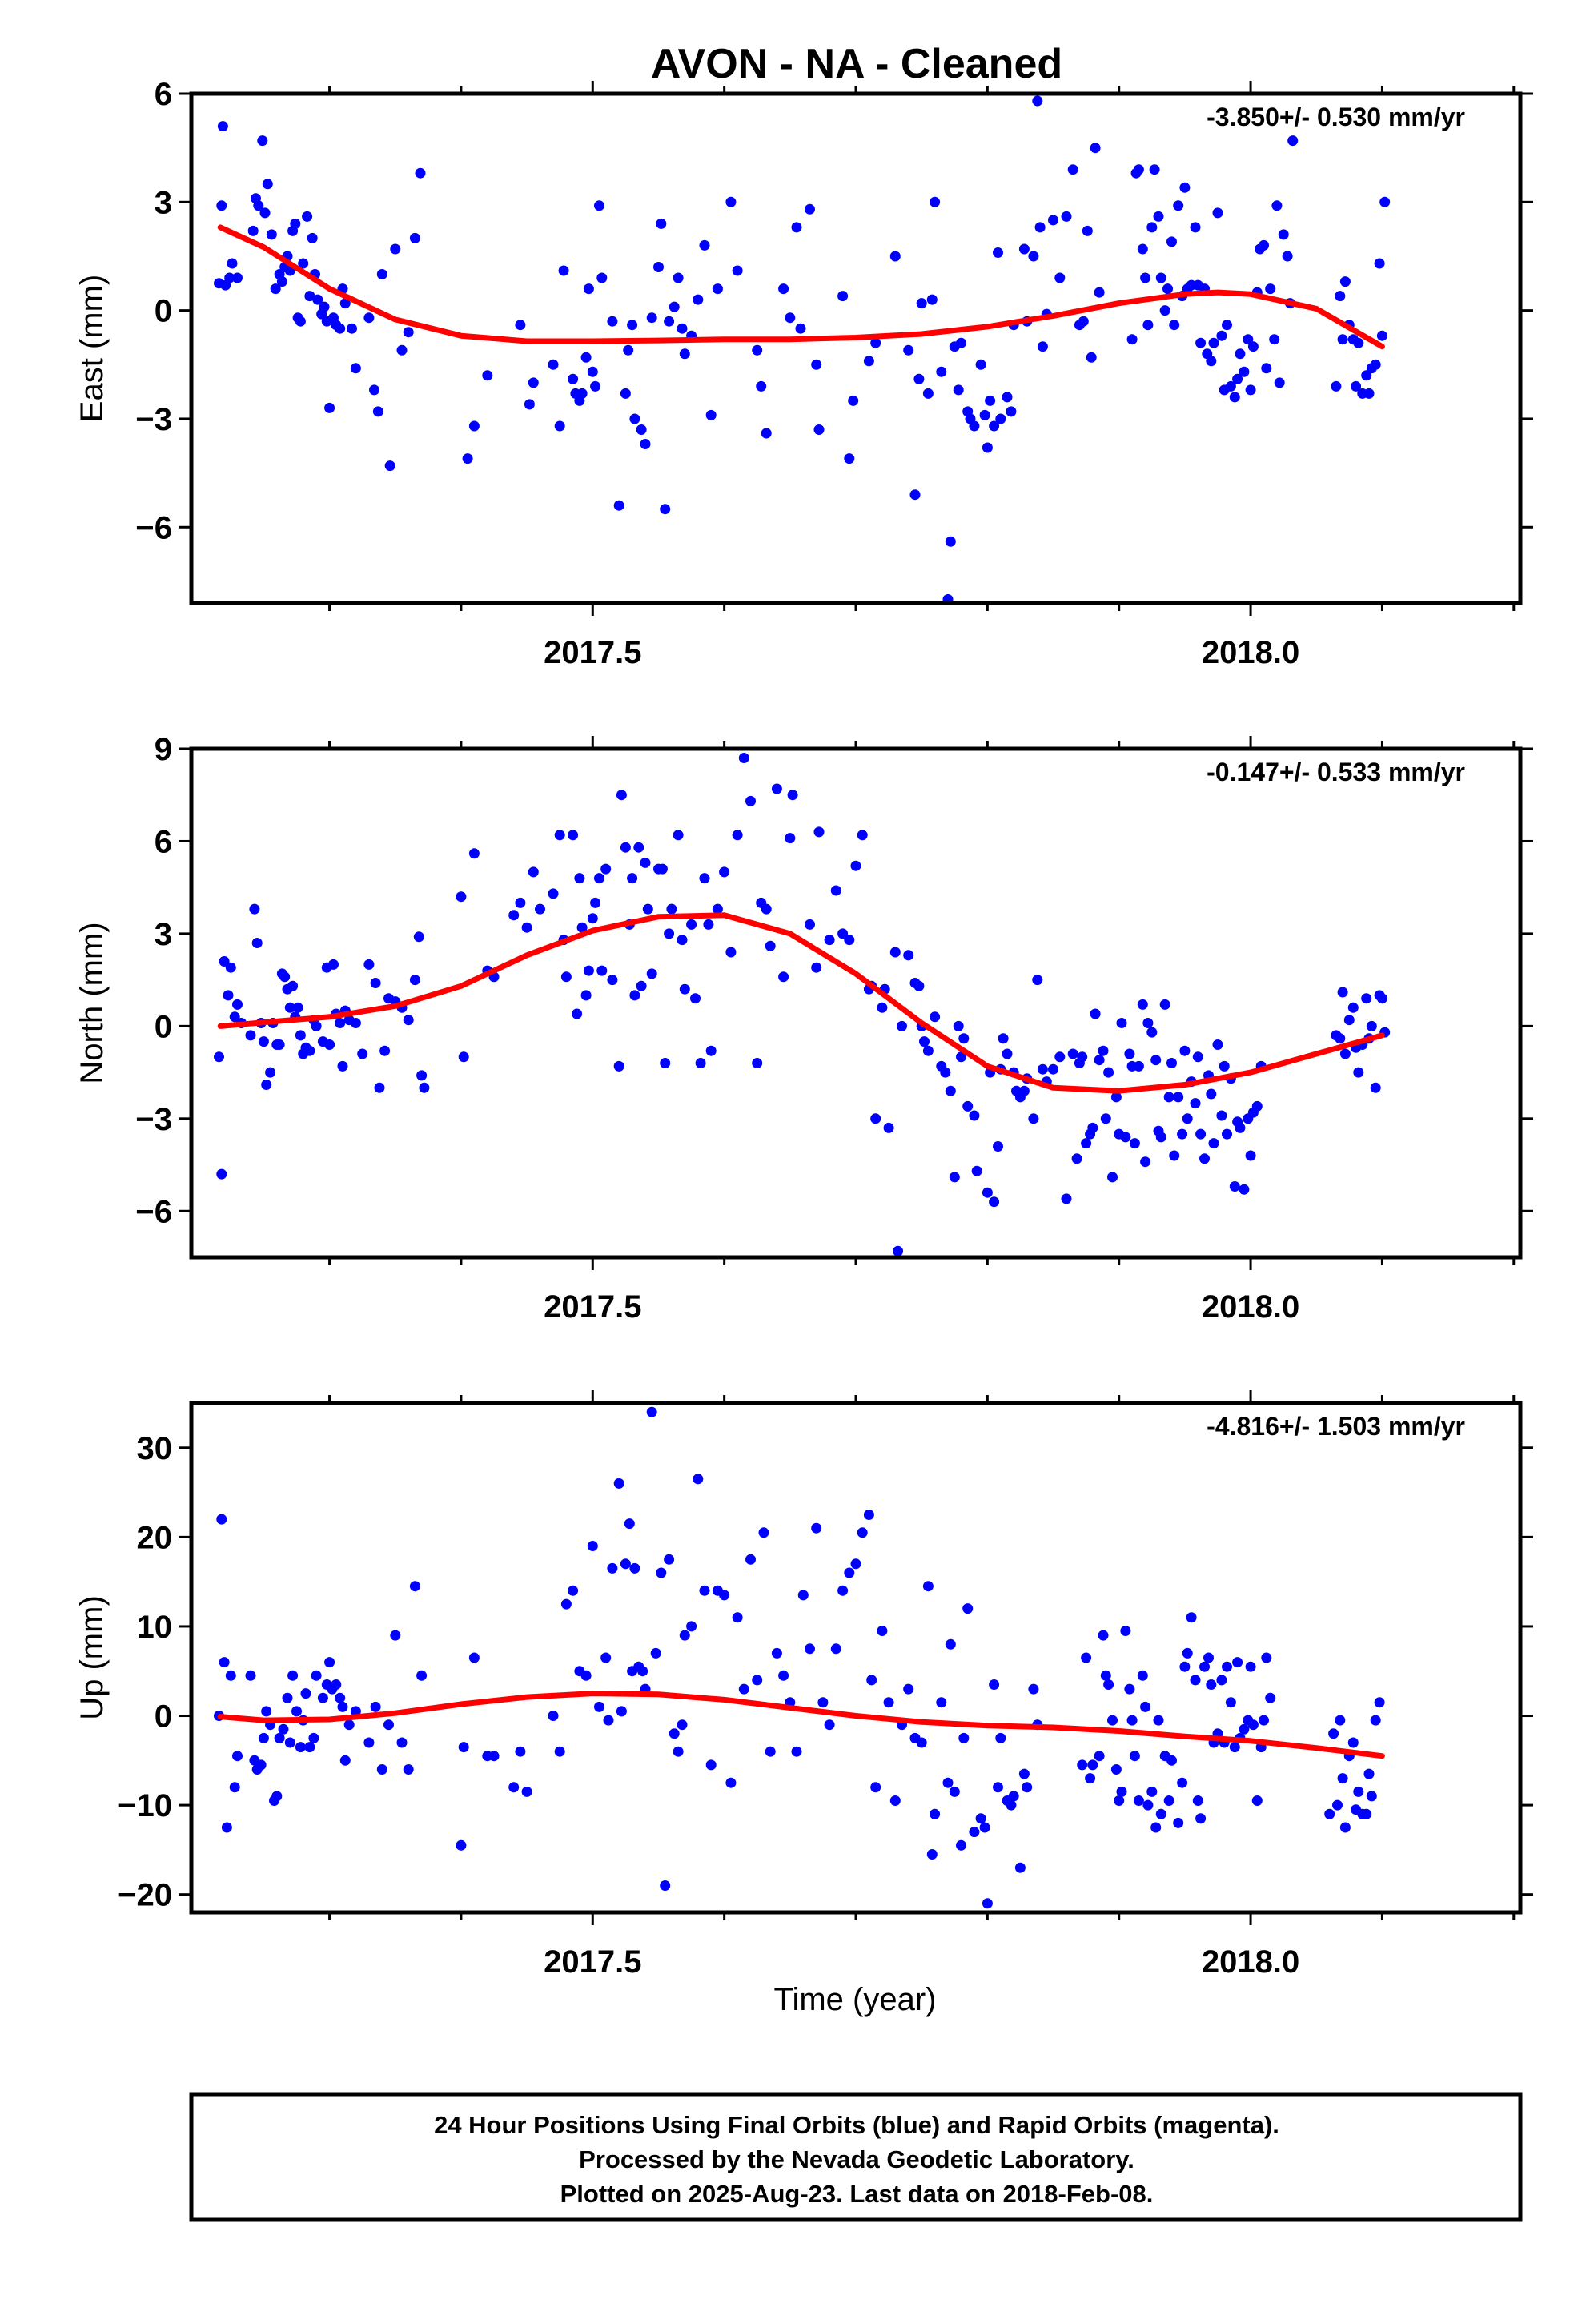 Image resolution: width=1582 pixels, height=2324 pixels. What do you see at coordinates (856, 64) in the screenshot?
I see `chart-title: AVON - NA - Cleaned` at bounding box center [856, 64].